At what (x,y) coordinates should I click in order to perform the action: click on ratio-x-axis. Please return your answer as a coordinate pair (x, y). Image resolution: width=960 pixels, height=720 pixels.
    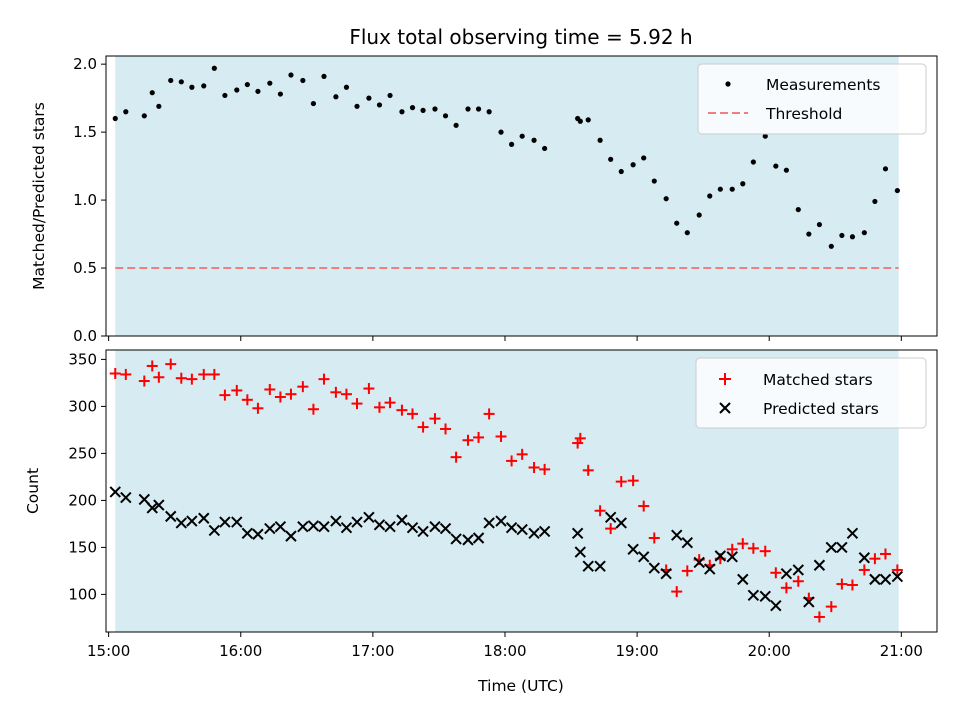
    Looking at the image, I should click on (505, 338).